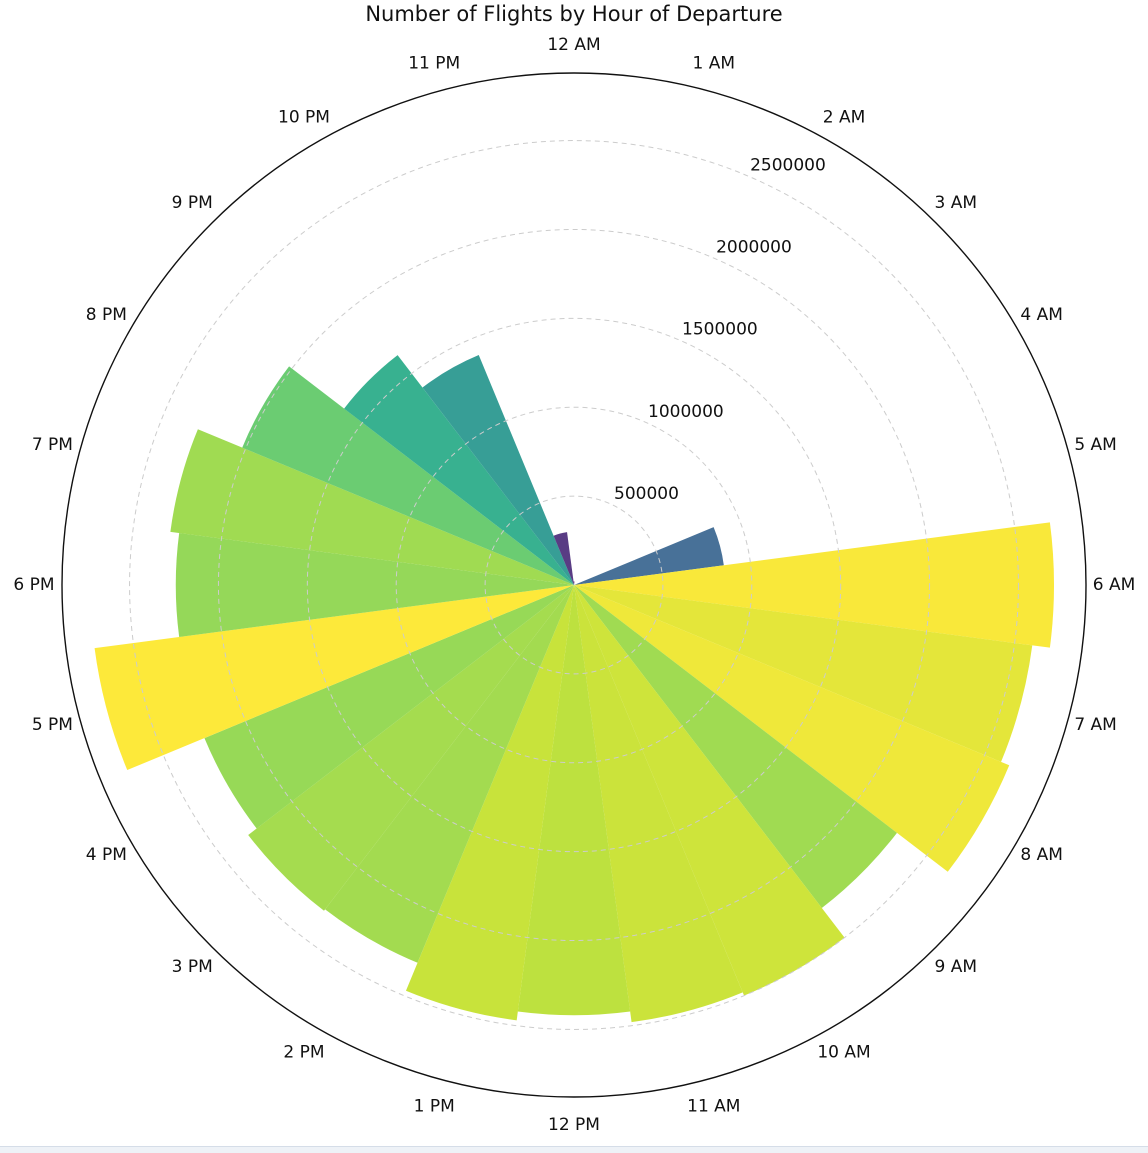  What do you see at coordinates (646, 494) in the screenshot?
I see `r-tick-label: 500000` at bounding box center [646, 494].